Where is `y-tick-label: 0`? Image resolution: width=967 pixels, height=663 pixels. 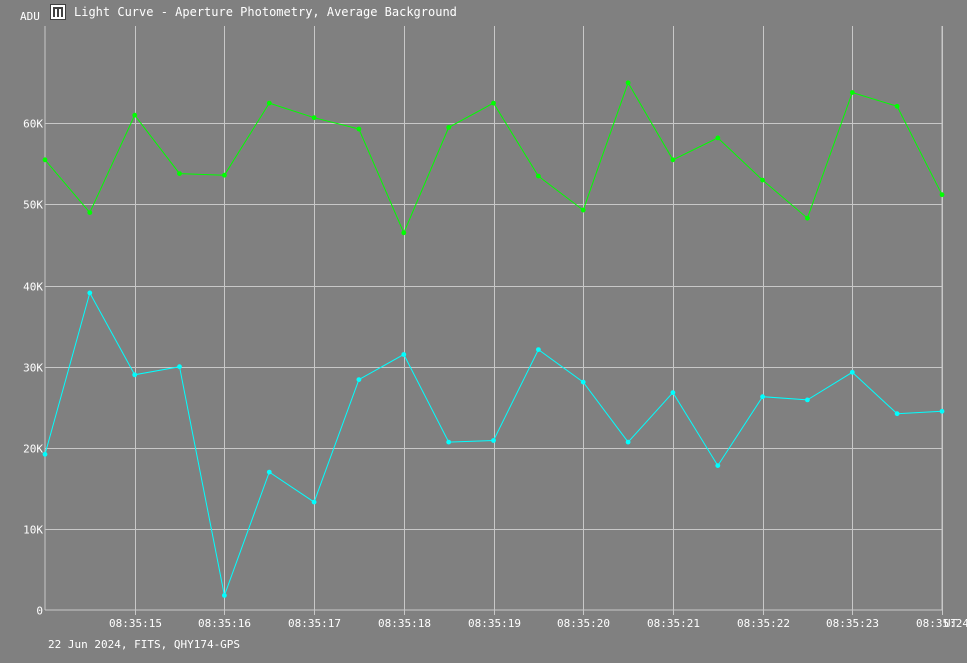 y-tick-label: 0 is located at coordinates (39, 611).